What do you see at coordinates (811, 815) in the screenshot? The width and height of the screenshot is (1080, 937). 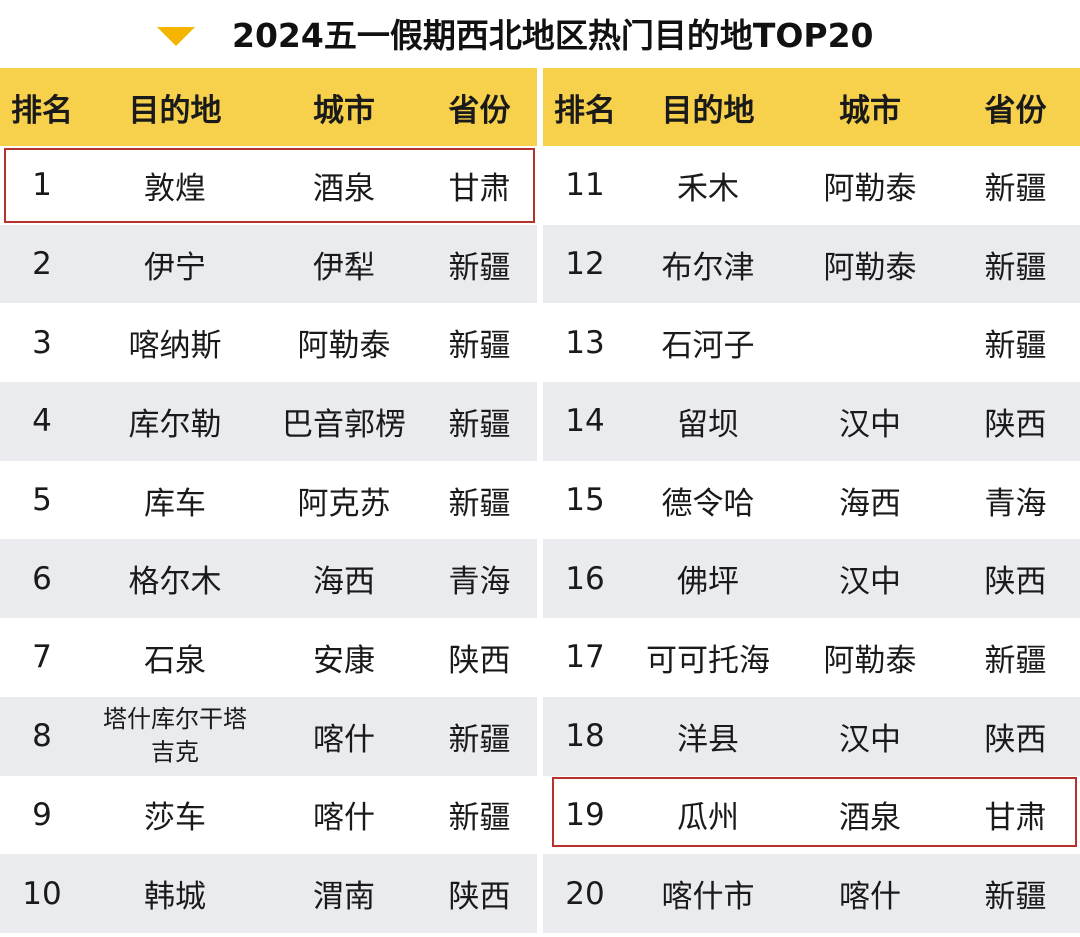 I see `table-row: 19 瓜州 酒泉 甘肃` at bounding box center [811, 815].